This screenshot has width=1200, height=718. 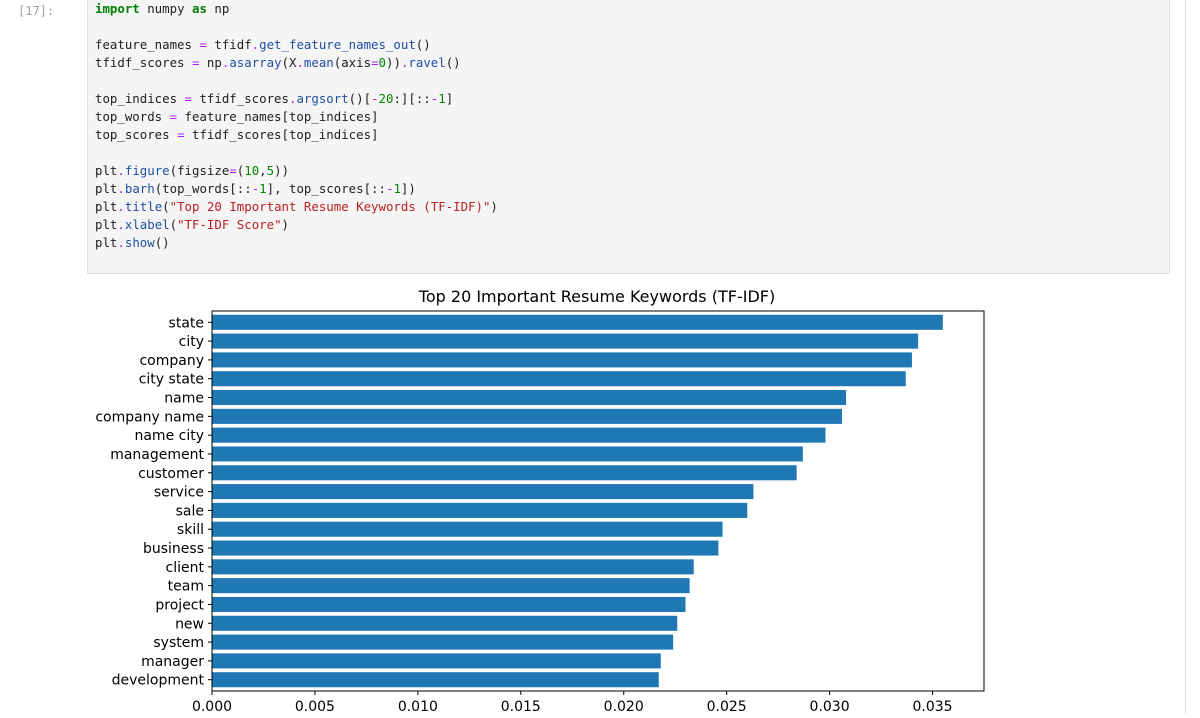 What do you see at coordinates (36, 11) in the screenshot?
I see `cell-prompt: [17]:` at bounding box center [36, 11].